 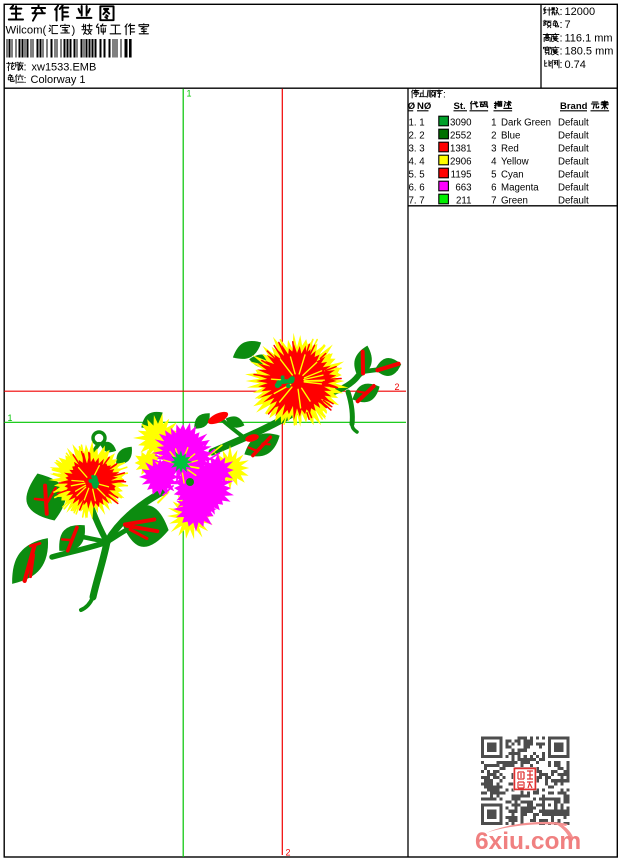 What do you see at coordinates (580, 12) in the screenshot?
I see `svg-text: 12000` at bounding box center [580, 12].